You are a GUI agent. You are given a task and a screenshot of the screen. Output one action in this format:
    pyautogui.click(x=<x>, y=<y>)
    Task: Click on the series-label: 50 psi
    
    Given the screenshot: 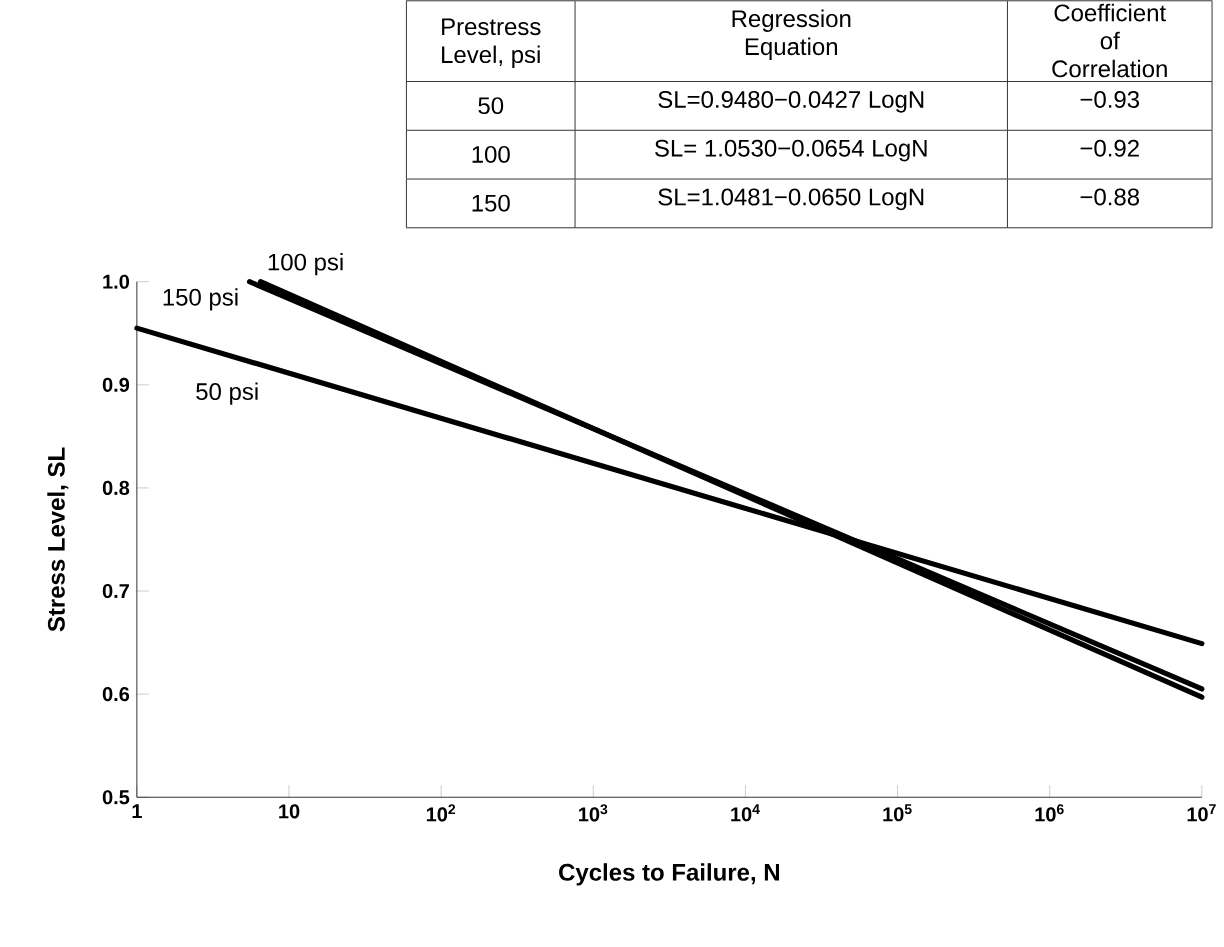 What is the action you would take?
    pyautogui.click(x=227, y=393)
    